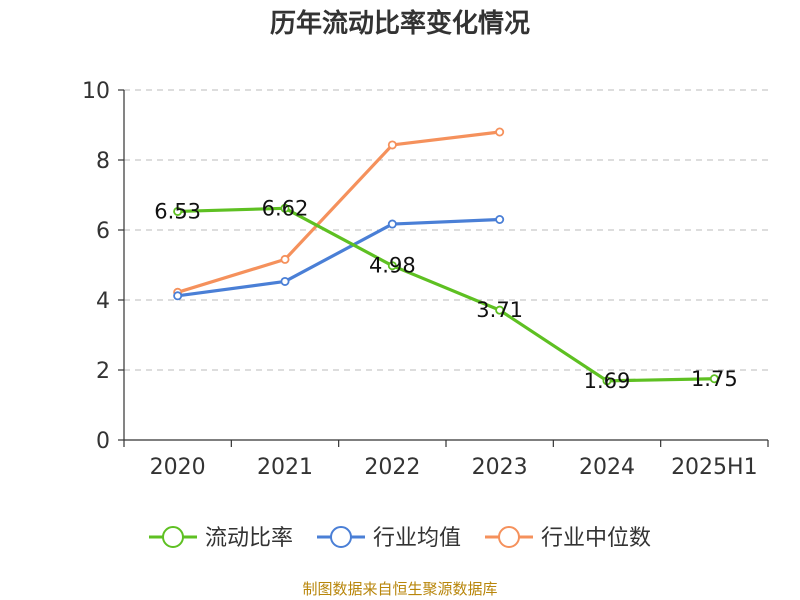 The image size is (800, 600). What do you see at coordinates (285, 467) in the screenshot?
I see `x-tick-label: 2021` at bounding box center [285, 467].